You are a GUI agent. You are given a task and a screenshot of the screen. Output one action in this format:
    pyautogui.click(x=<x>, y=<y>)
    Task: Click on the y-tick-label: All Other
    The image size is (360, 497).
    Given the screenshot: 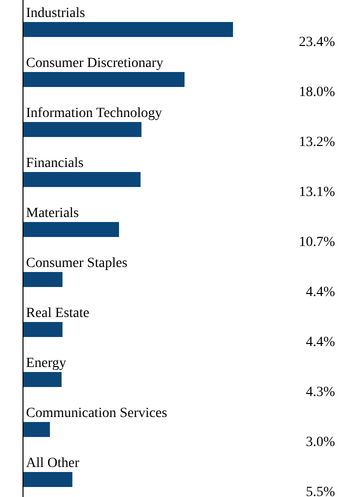 What is the action you would take?
    pyautogui.click(x=53, y=463)
    